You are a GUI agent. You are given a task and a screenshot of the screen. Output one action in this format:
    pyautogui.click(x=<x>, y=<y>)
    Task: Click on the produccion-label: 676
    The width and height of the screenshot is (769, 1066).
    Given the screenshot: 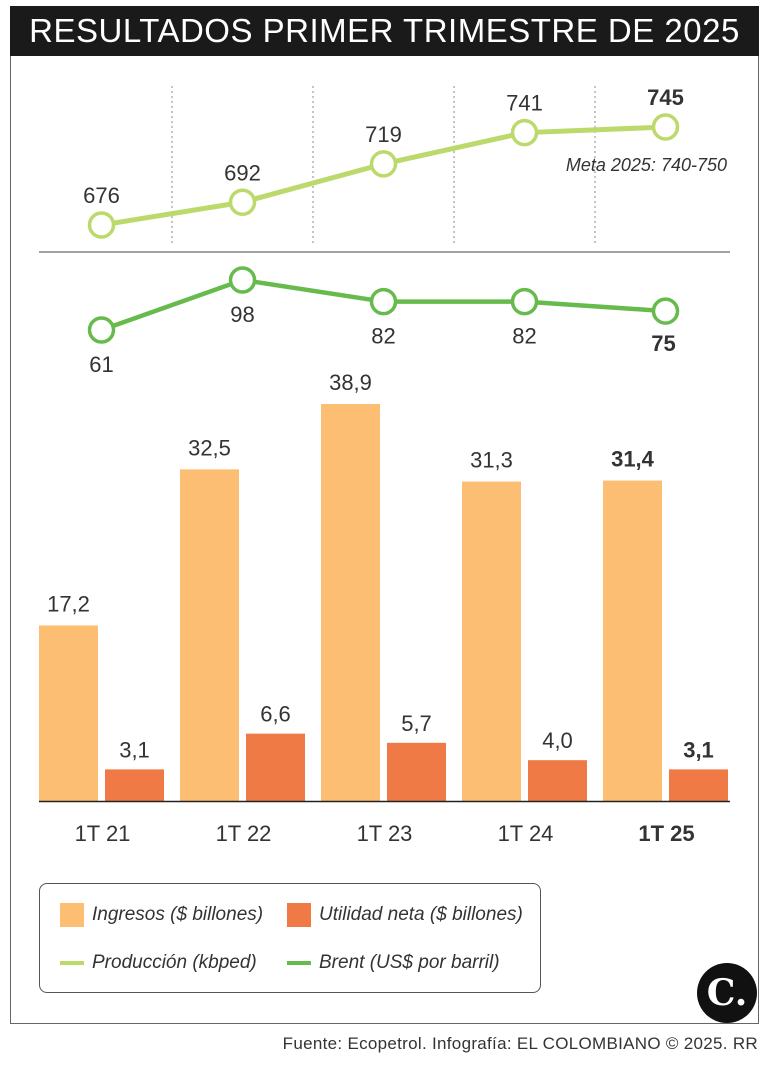 What is the action you would take?
    pyautogui.click(x=101, y=195)
    